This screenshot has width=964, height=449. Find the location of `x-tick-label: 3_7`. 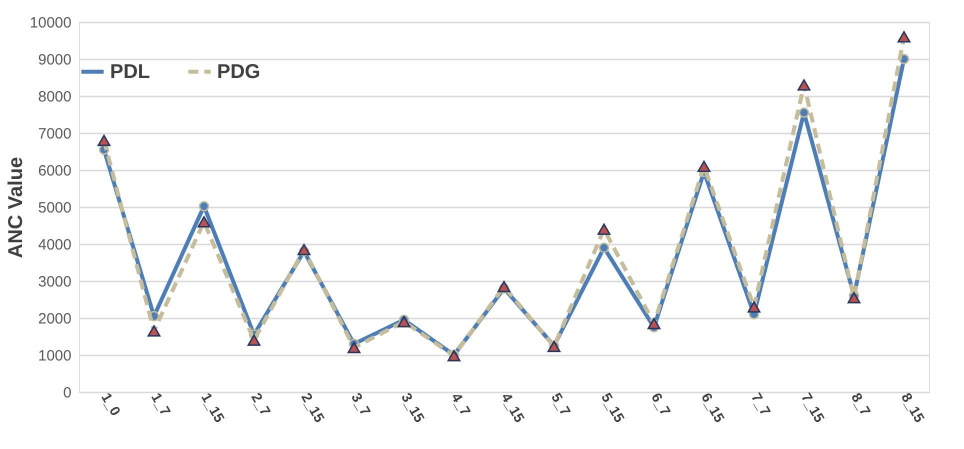

x-tick-label: 3_7 is located at coordinates (361, 404).